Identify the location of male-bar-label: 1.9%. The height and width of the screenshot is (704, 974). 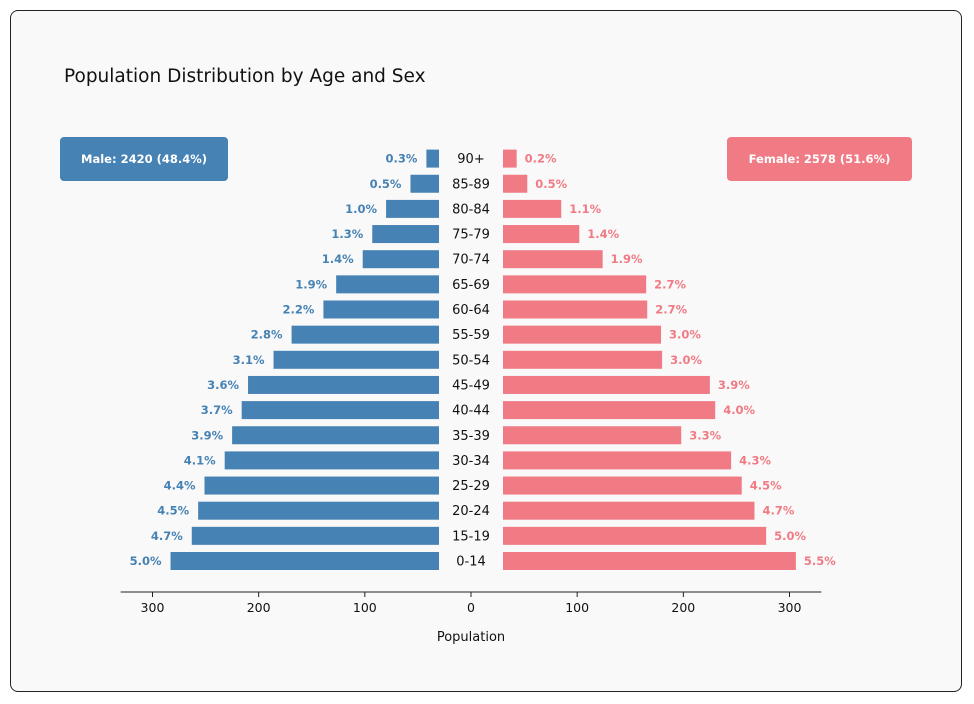
(311, 284).